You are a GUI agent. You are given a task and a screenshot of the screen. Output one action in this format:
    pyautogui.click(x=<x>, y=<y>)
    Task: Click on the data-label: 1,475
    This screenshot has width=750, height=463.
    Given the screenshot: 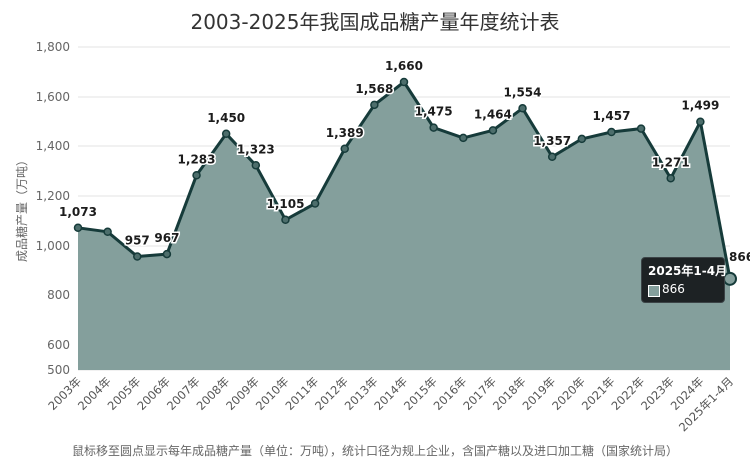 What is the action you would take?
    pyautogui.click(x=434, y=112)
    